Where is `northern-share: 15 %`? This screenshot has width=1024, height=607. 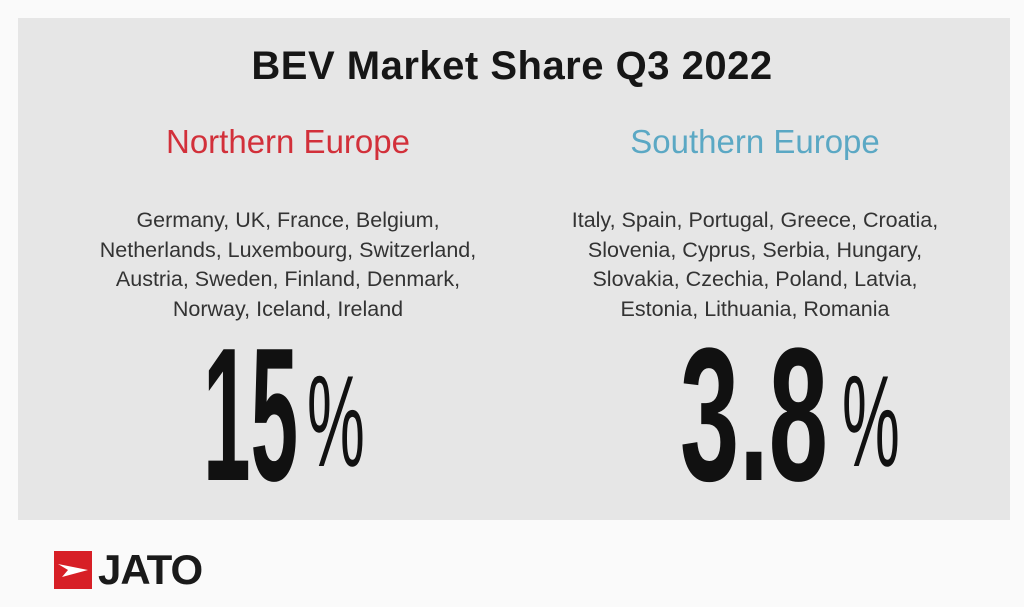
northern-share: 15 % is located at coordinates (333, 415).